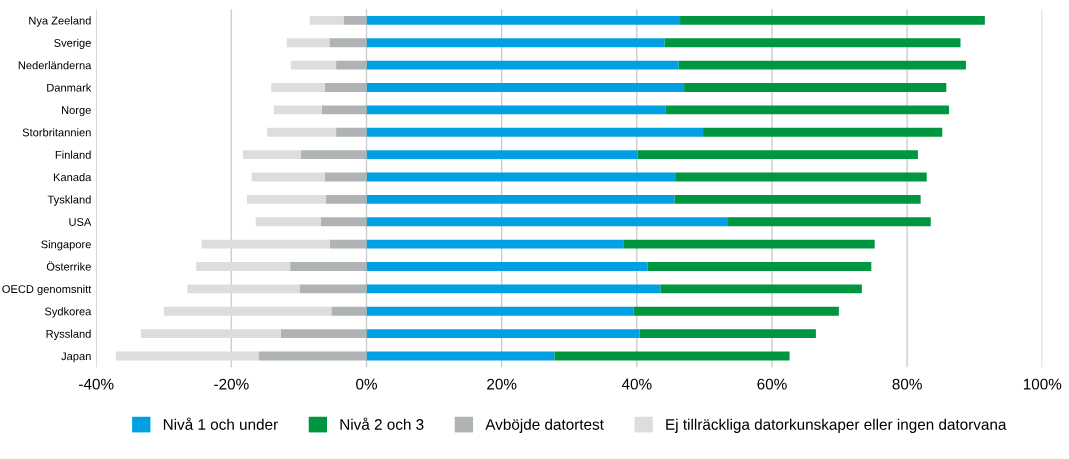 This screenshot has width=1069, height=459. Describe the element at coordinates (66, 245) in the screenshot. I see `y-tick-label: Singapore` at that location.